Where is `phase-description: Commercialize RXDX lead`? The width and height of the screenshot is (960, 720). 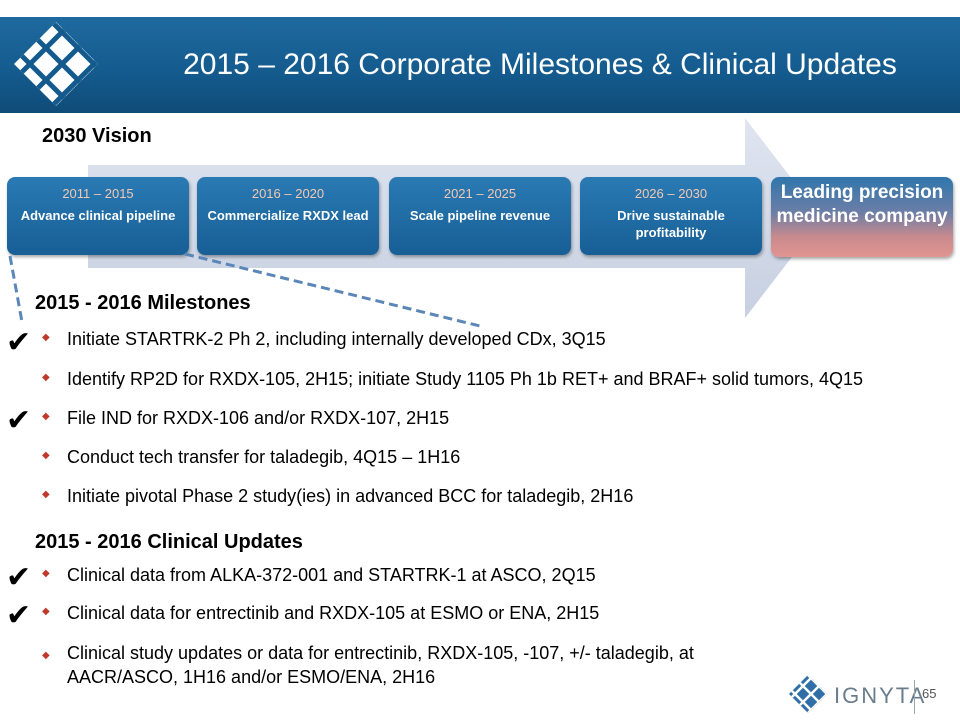
phase-description: Commercialize RXDX lead is located at coordinates (288, 215).